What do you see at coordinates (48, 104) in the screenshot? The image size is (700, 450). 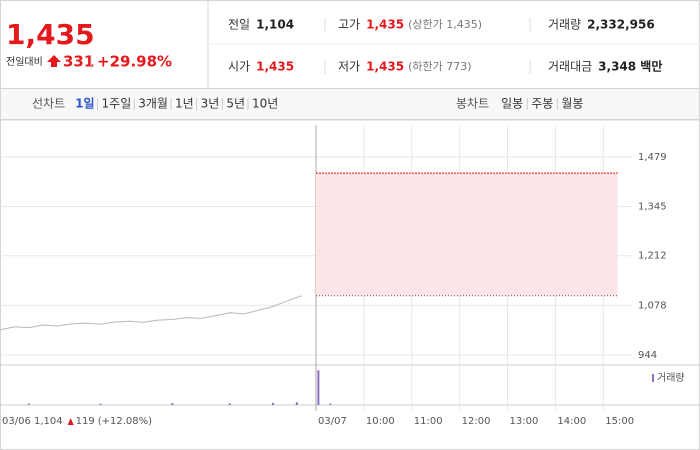 I see `tab-group-label: 선차트` at bounding box center [48, 104].